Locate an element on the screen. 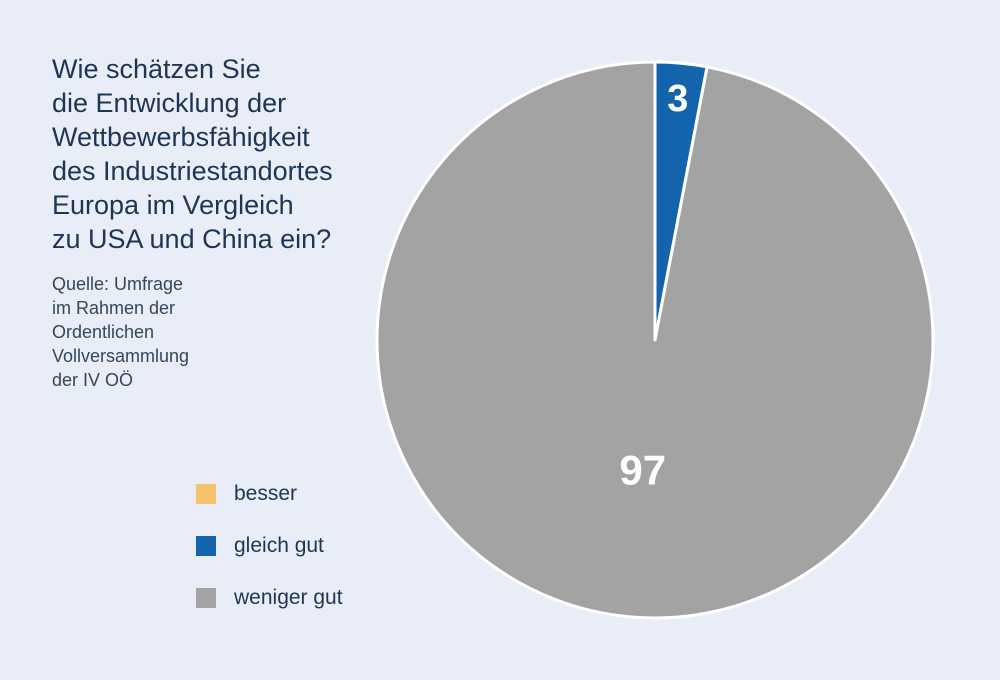 The width and height of the screenshot is (1000, 680). data-label-weniger-gut: 97 is located at coordinates (642, 470).